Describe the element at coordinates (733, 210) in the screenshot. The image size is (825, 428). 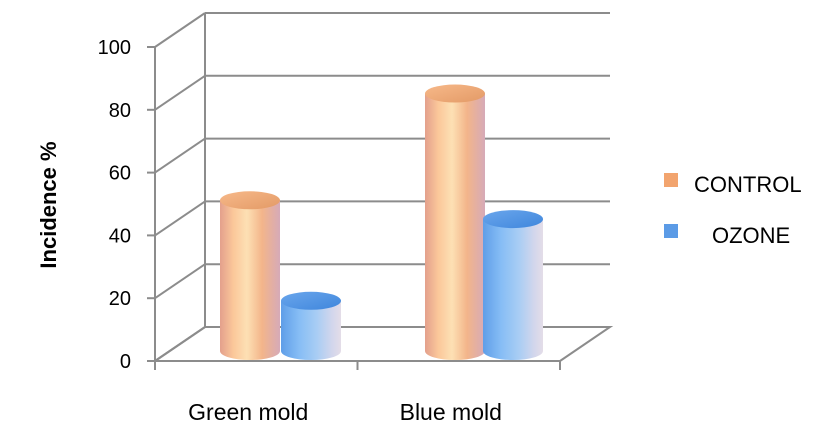
I see `legend: CONTROL OZONE` at that location.